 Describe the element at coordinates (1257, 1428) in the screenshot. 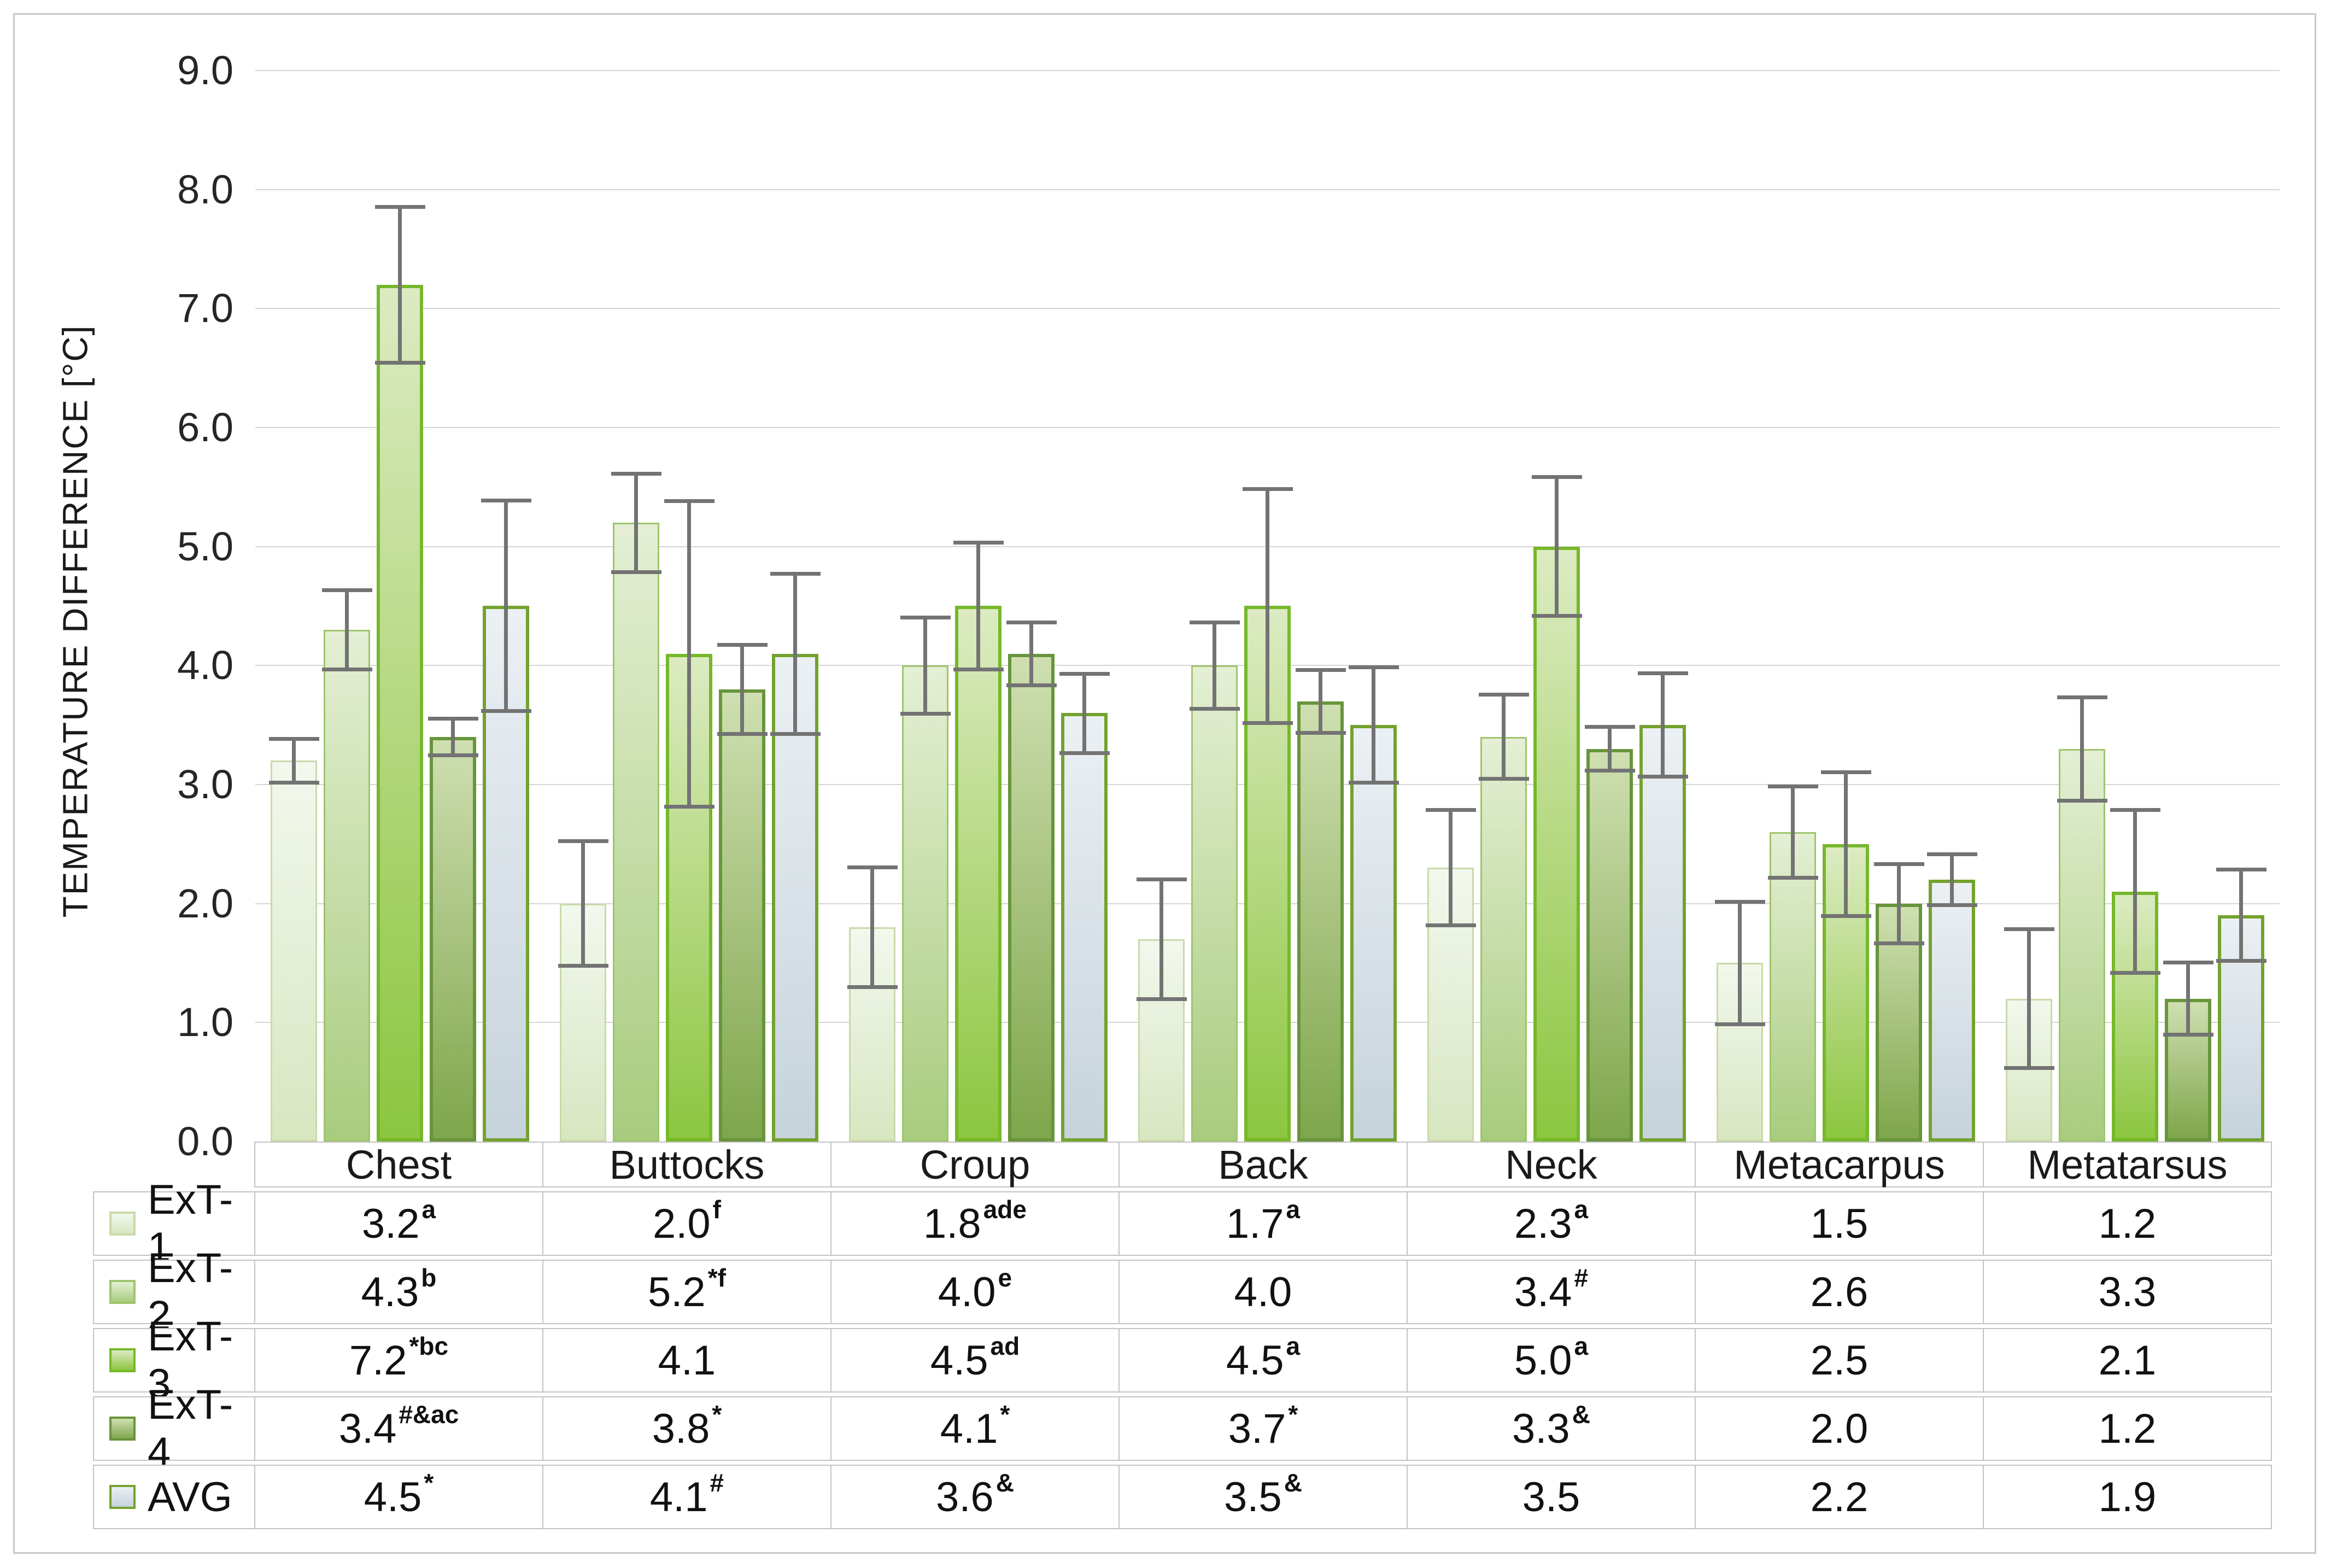

I see `cell-value: 3.7` at that location.